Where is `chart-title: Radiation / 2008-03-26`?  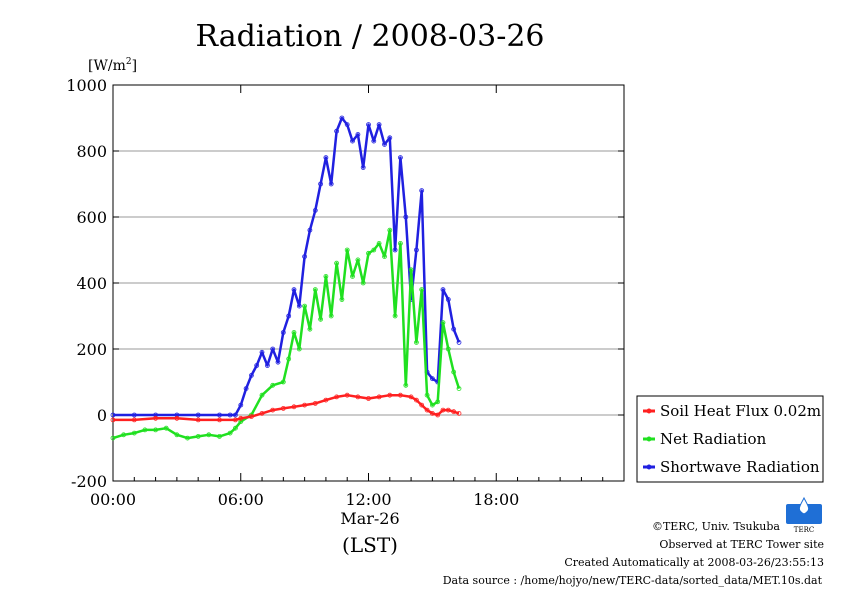
chart-title: Radiation / 2008-03-26 is located at coordinates (369, 36).